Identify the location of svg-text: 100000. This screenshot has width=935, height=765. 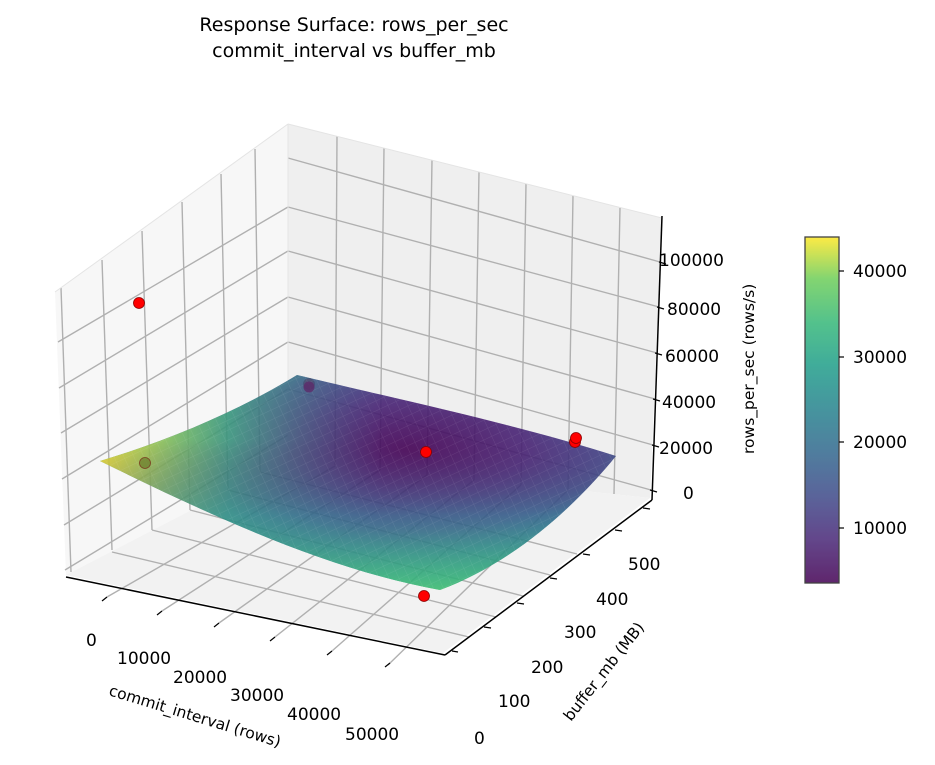
(691, 261).